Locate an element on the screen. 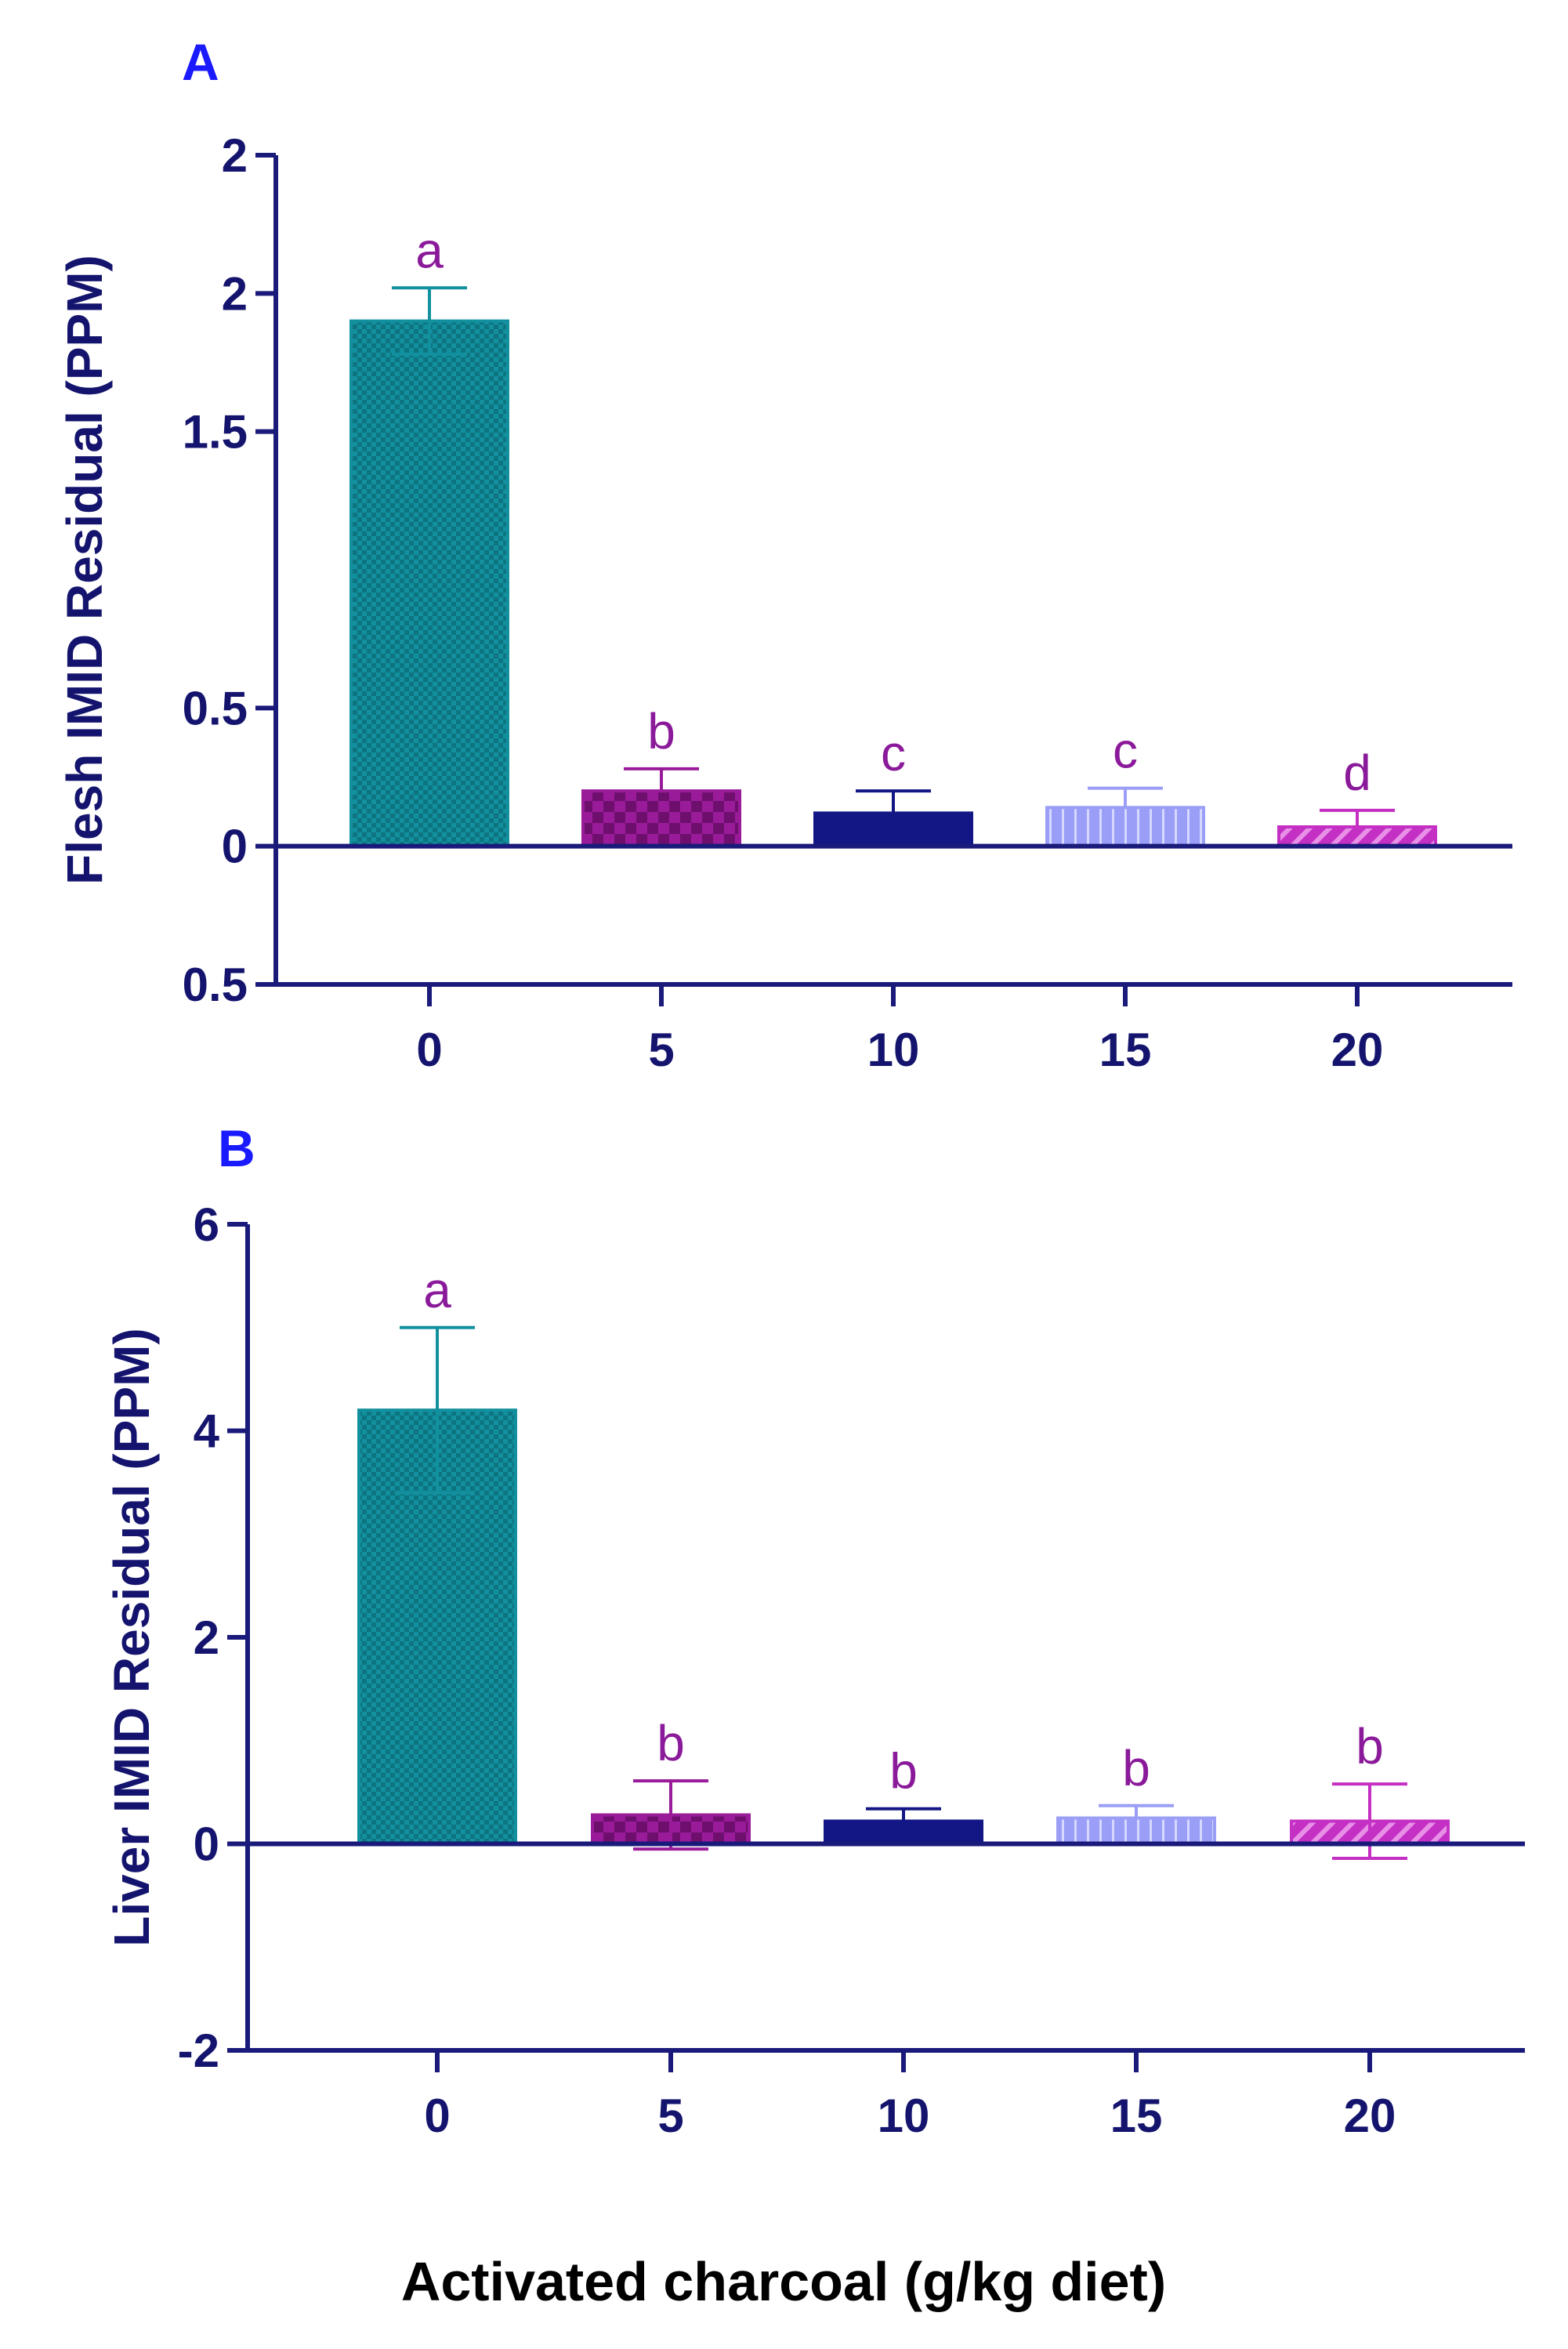 The image size is (1568, 2349). x-axis-title: Activated charcoal (g/kg diet) is located at coordinates (783, 2281).